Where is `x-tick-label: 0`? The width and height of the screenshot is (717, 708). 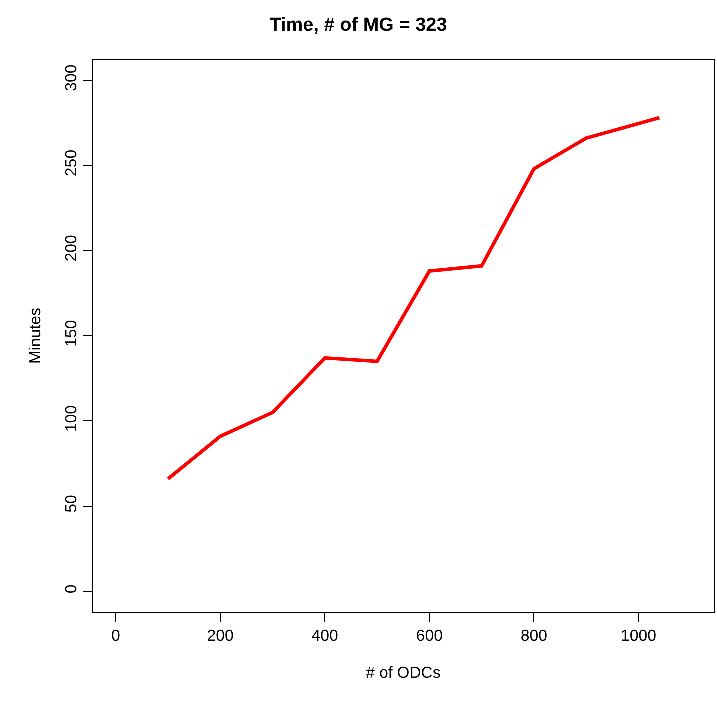
x-tick-label: 0 is located at coordinates (116, 637).